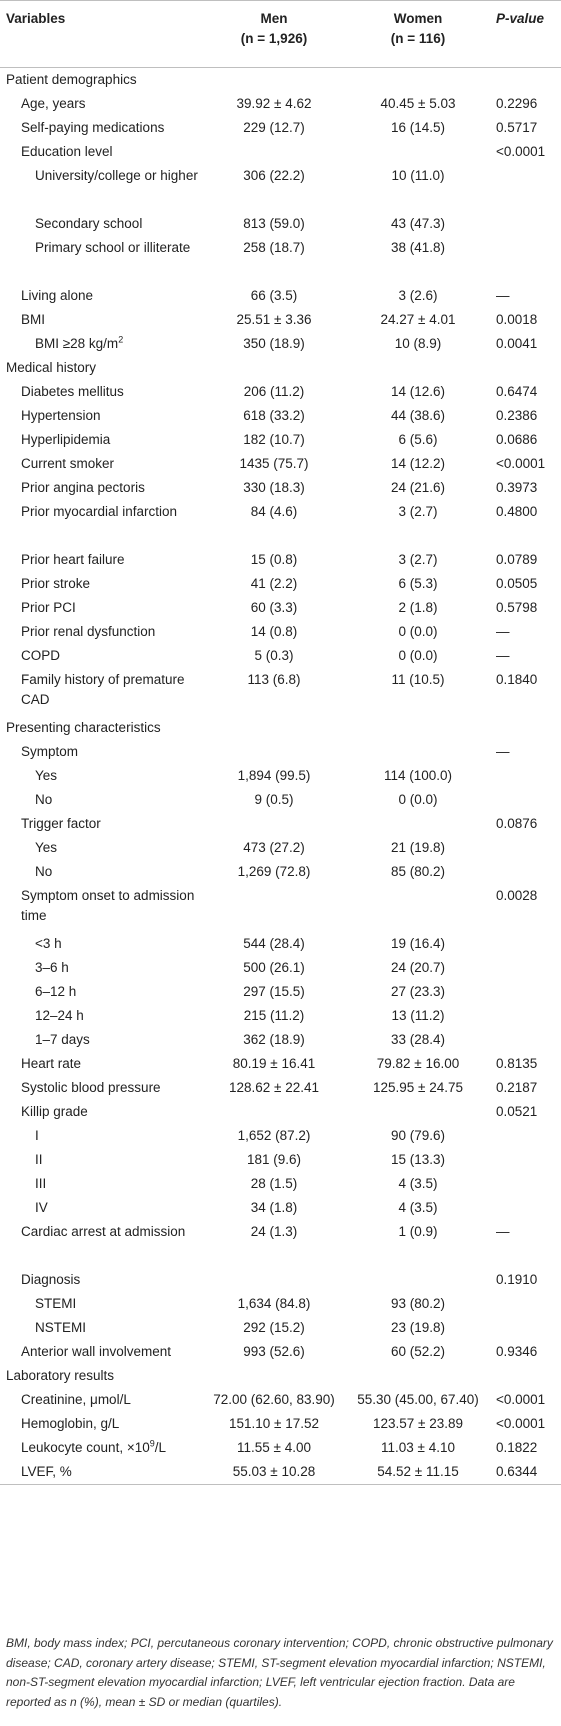 The width and height of the screenshot is (561, 1726). What do you see at coordinates (517, 1111) in the screenshot?
I see `p-value: 0.0521` at bounding box center [517, 1111].